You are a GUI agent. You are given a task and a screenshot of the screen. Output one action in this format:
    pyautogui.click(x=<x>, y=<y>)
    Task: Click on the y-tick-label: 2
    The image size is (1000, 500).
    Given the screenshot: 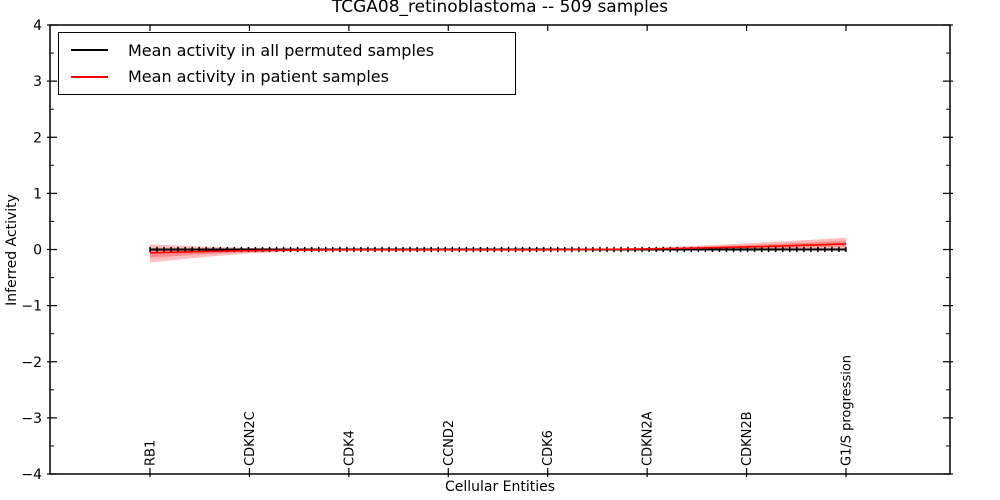 What is the action you would take?
    pyautogui.click(x=37, y=138)
    